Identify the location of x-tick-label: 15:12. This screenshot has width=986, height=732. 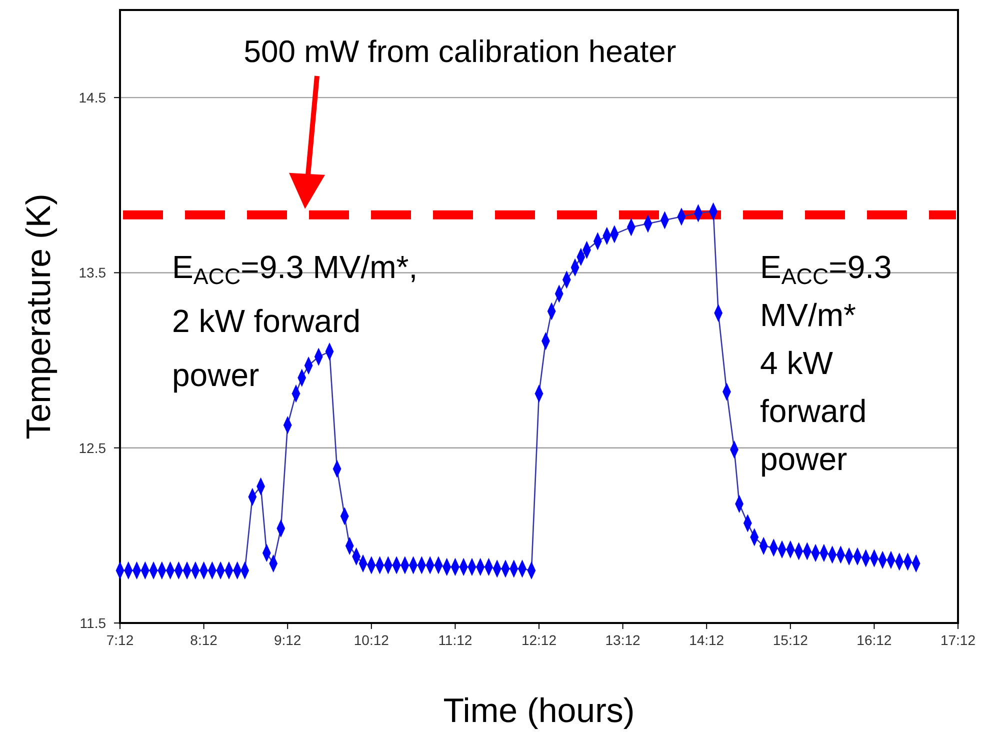
(790, 640).